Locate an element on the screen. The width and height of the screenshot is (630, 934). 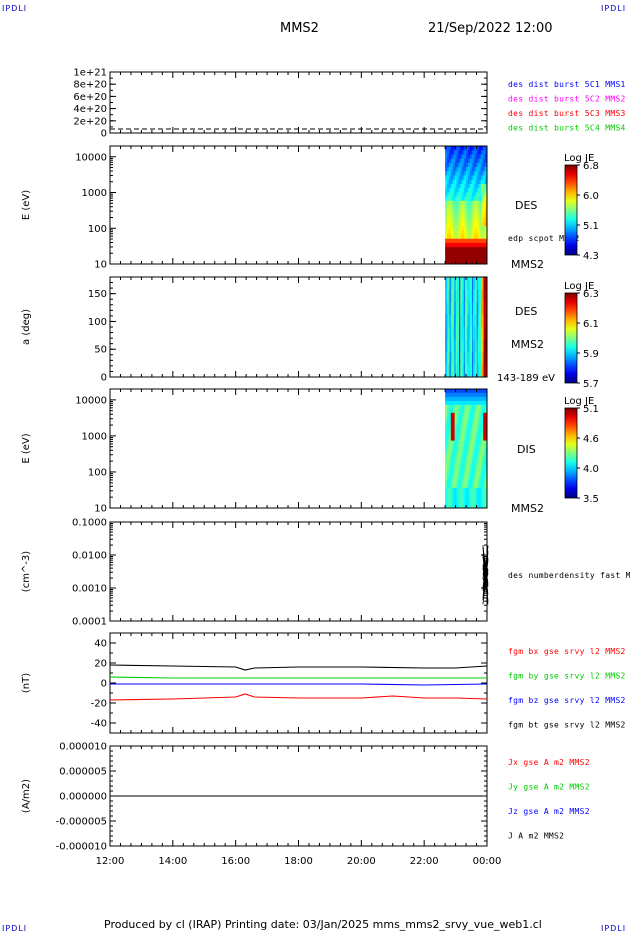
legend-entry: fgm bx gse srvy l2 MMS2 is located at coordinates (567, 651).